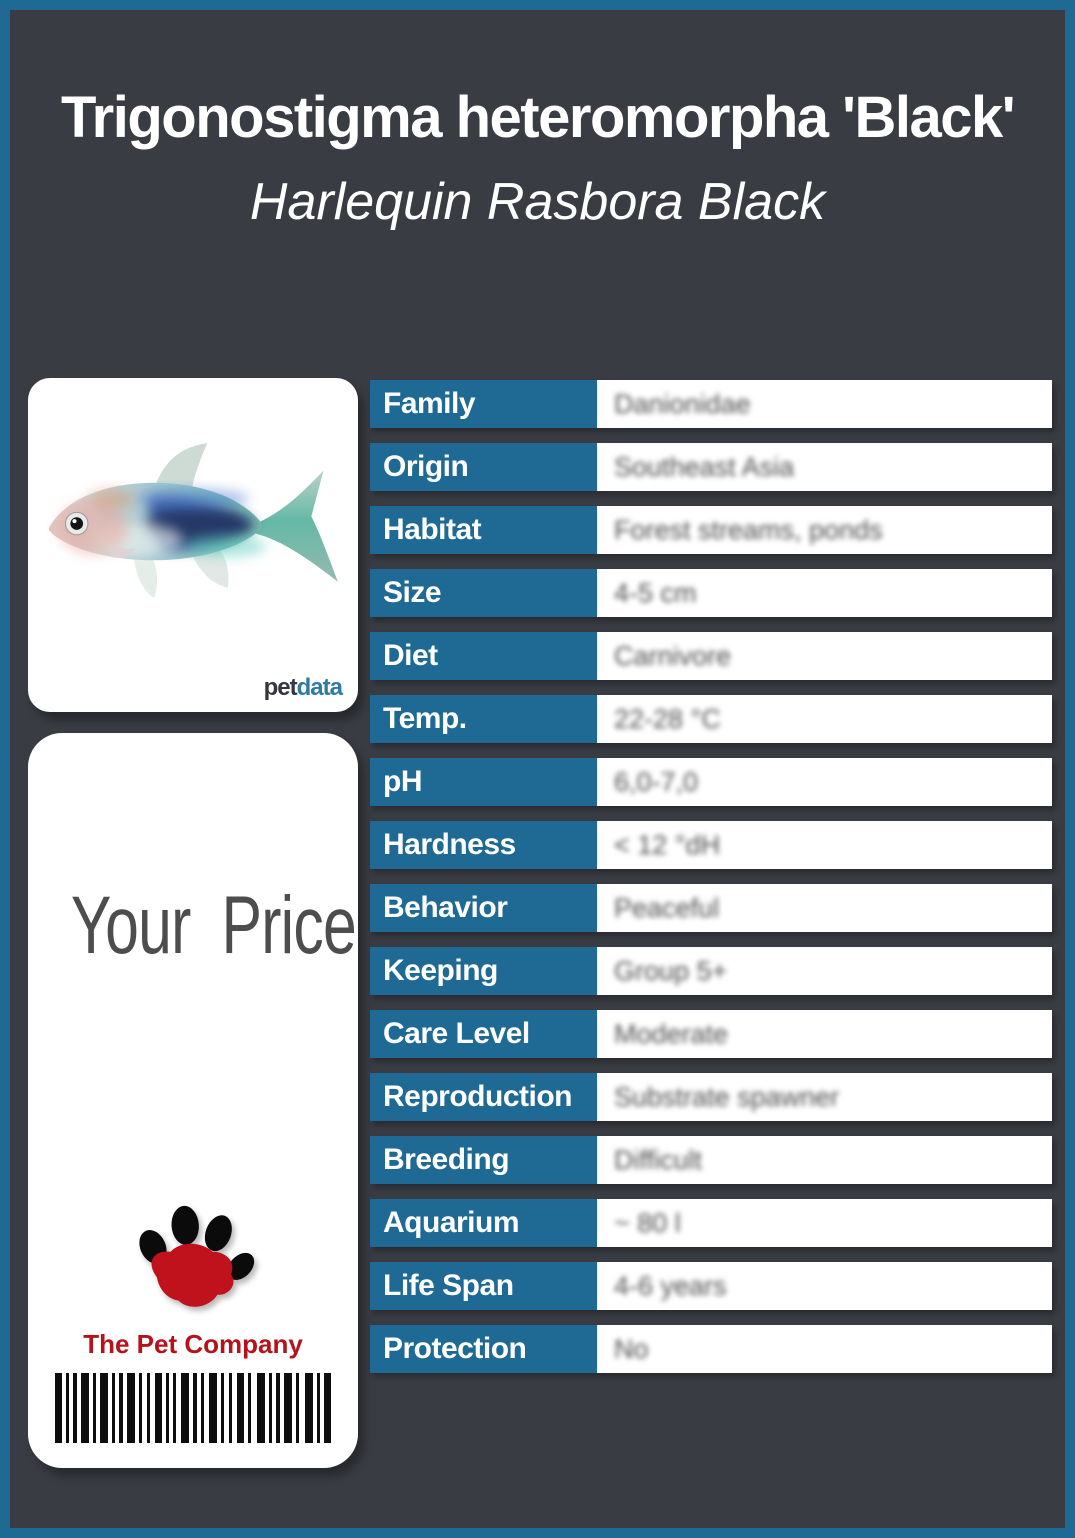 The width and height of the screenshot is (1075, 1538). I want to click on row-value-text: Difficult, so click(658, 1160).